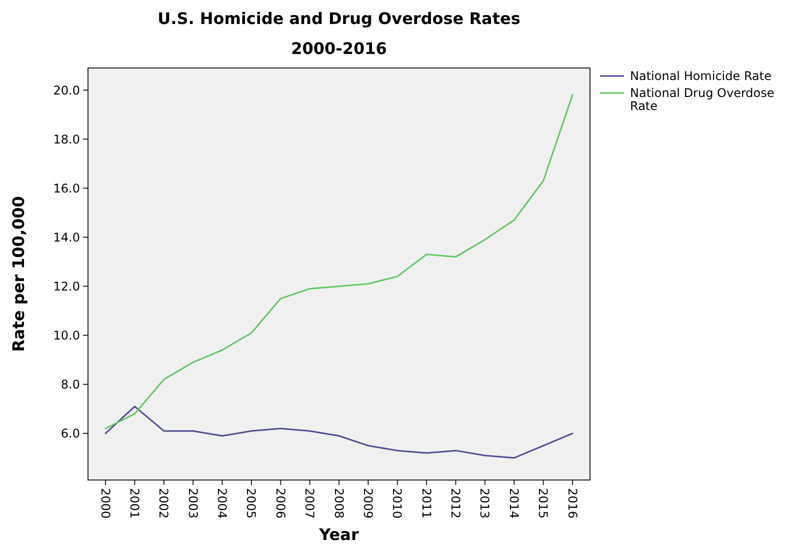  What do you see at coordinates (251, 503) in the screenshot?
I see `x-tick-label: 2005` at bounding box center [251, 503].